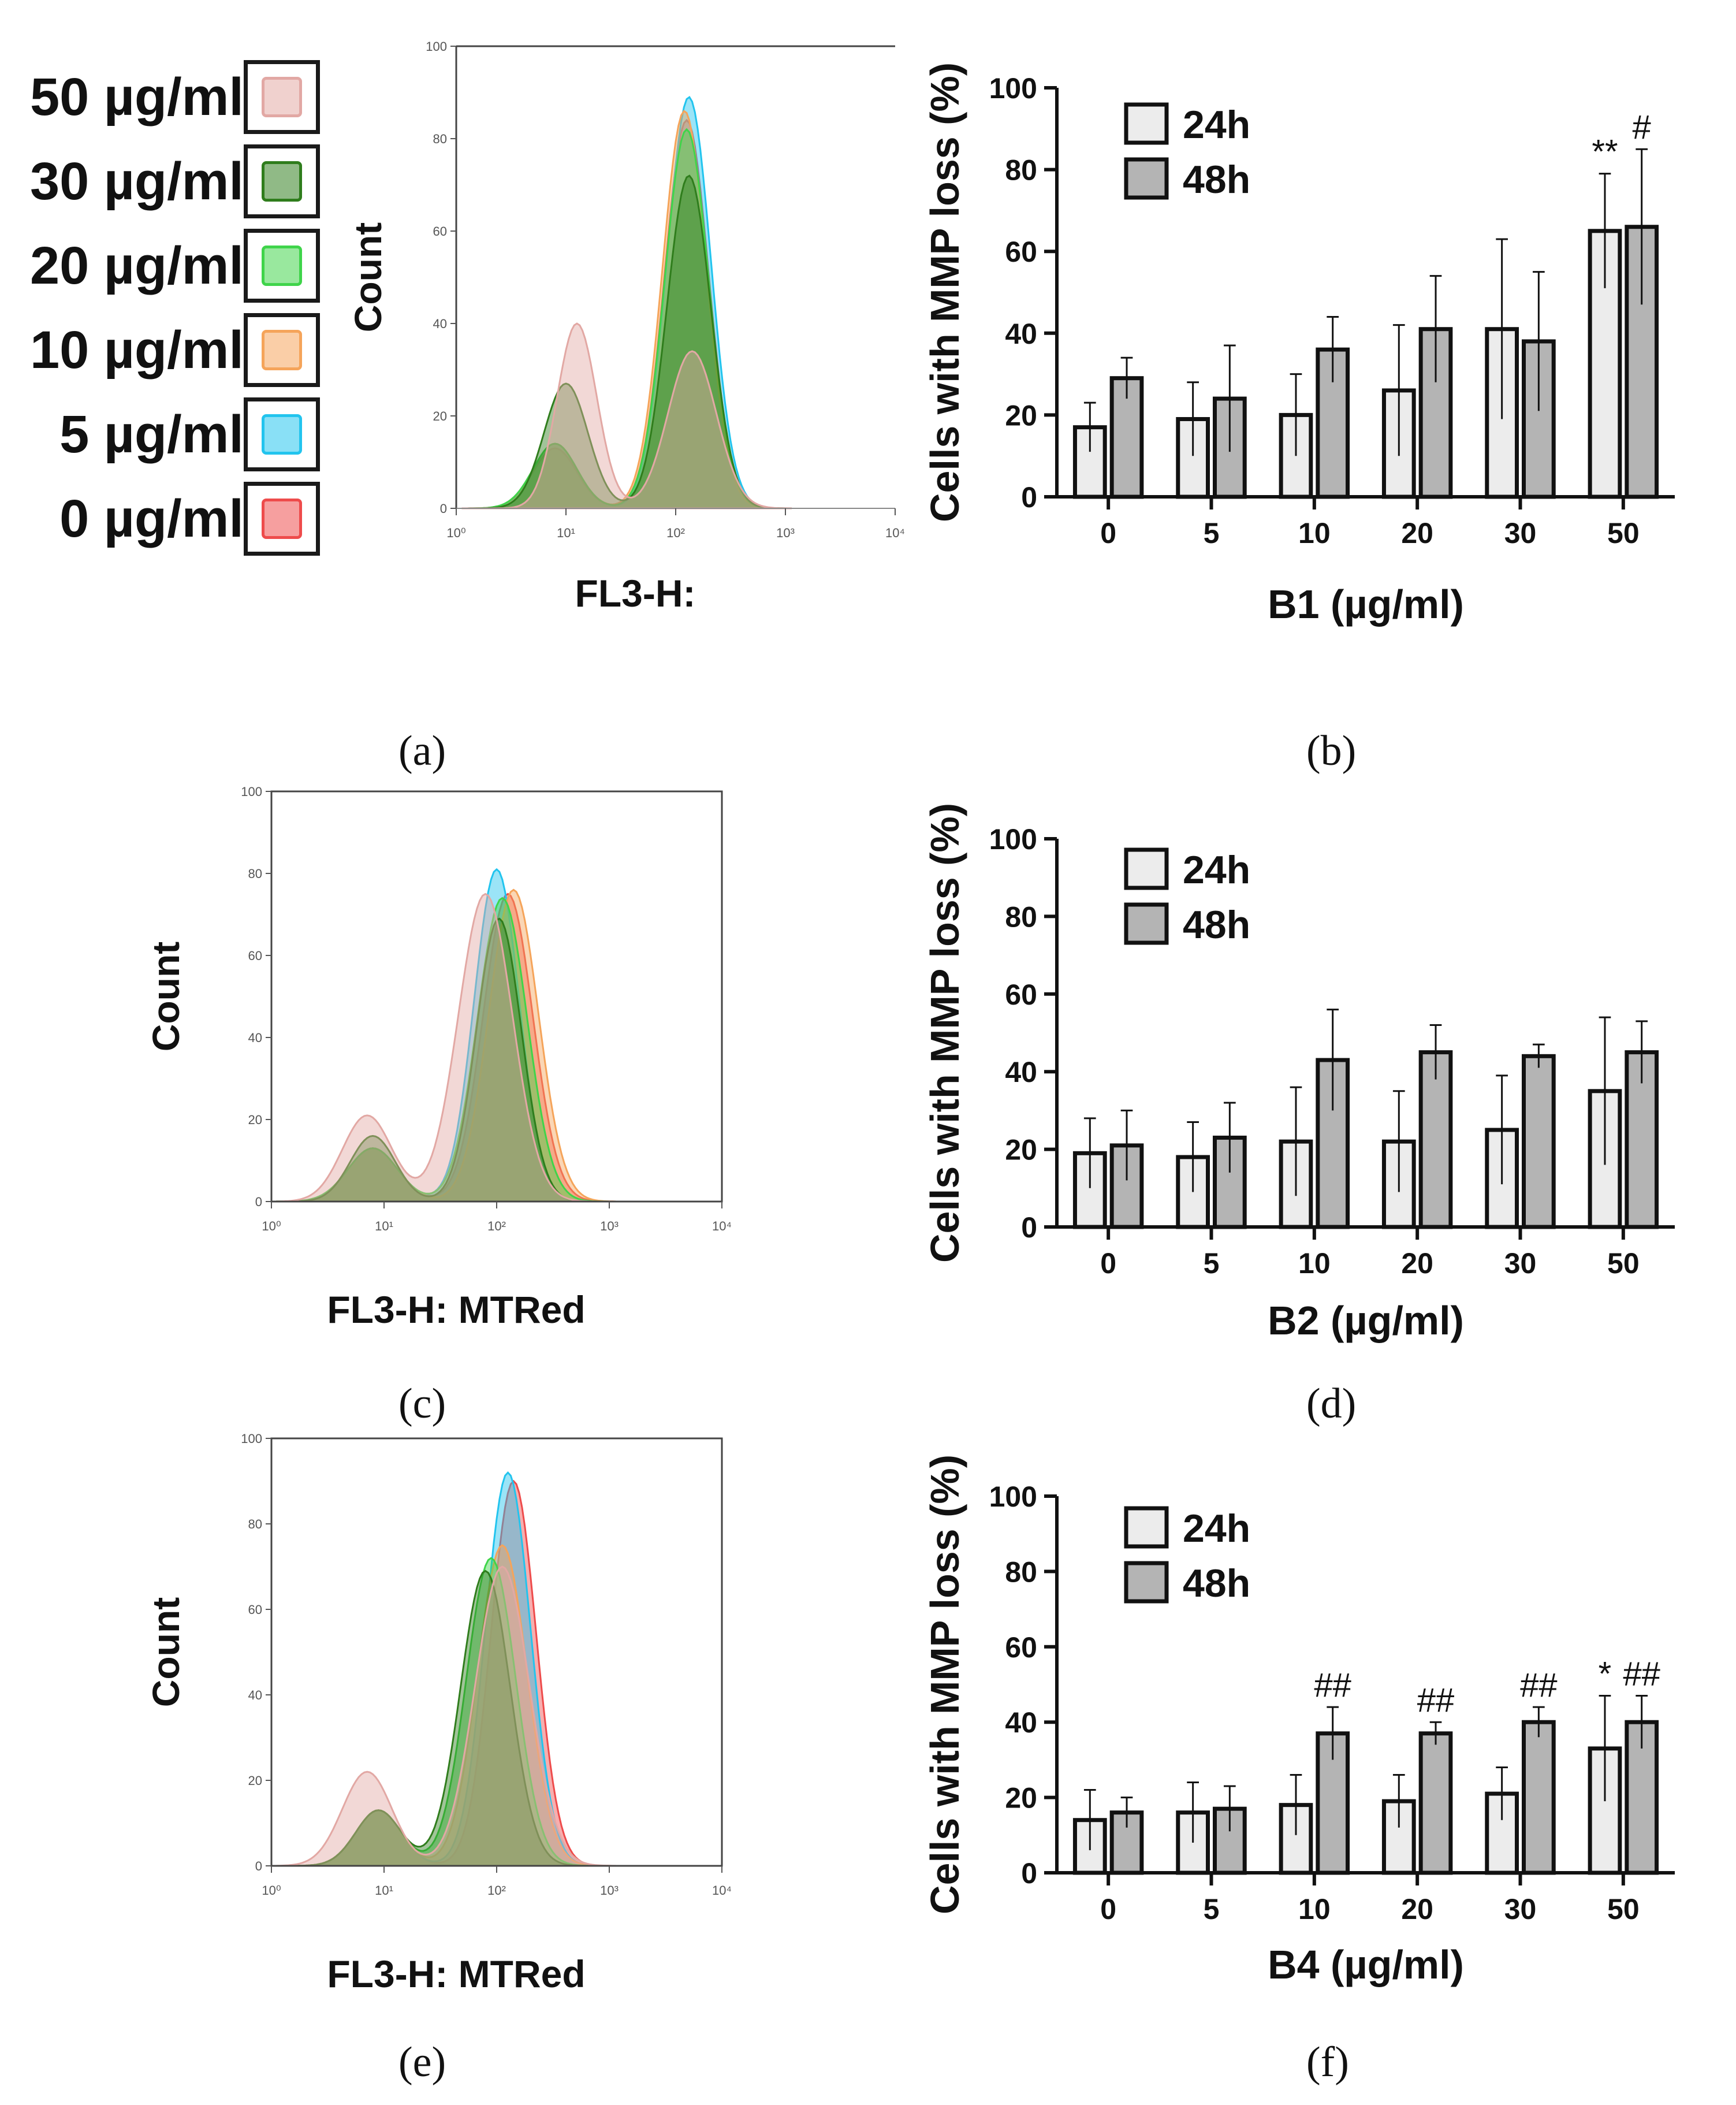  Describe the element at coordinates (137, 265) in the screenshot. I see `legend-label: 20 µg/ml` at that location.